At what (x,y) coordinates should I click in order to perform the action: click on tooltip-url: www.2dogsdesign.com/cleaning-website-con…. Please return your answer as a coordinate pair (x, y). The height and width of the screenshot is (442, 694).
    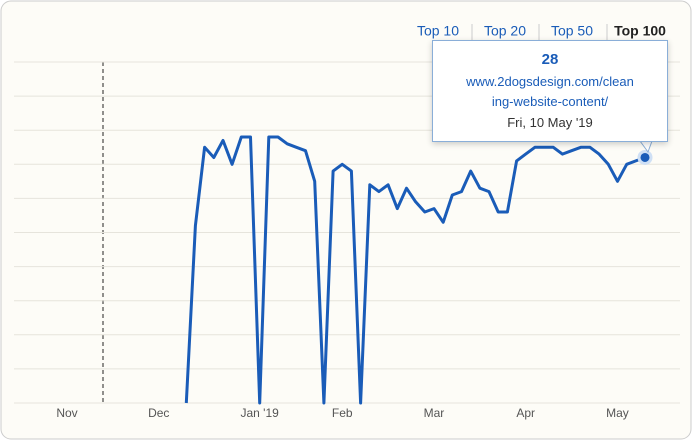
    Looking at the image, I should click on (550, 91).